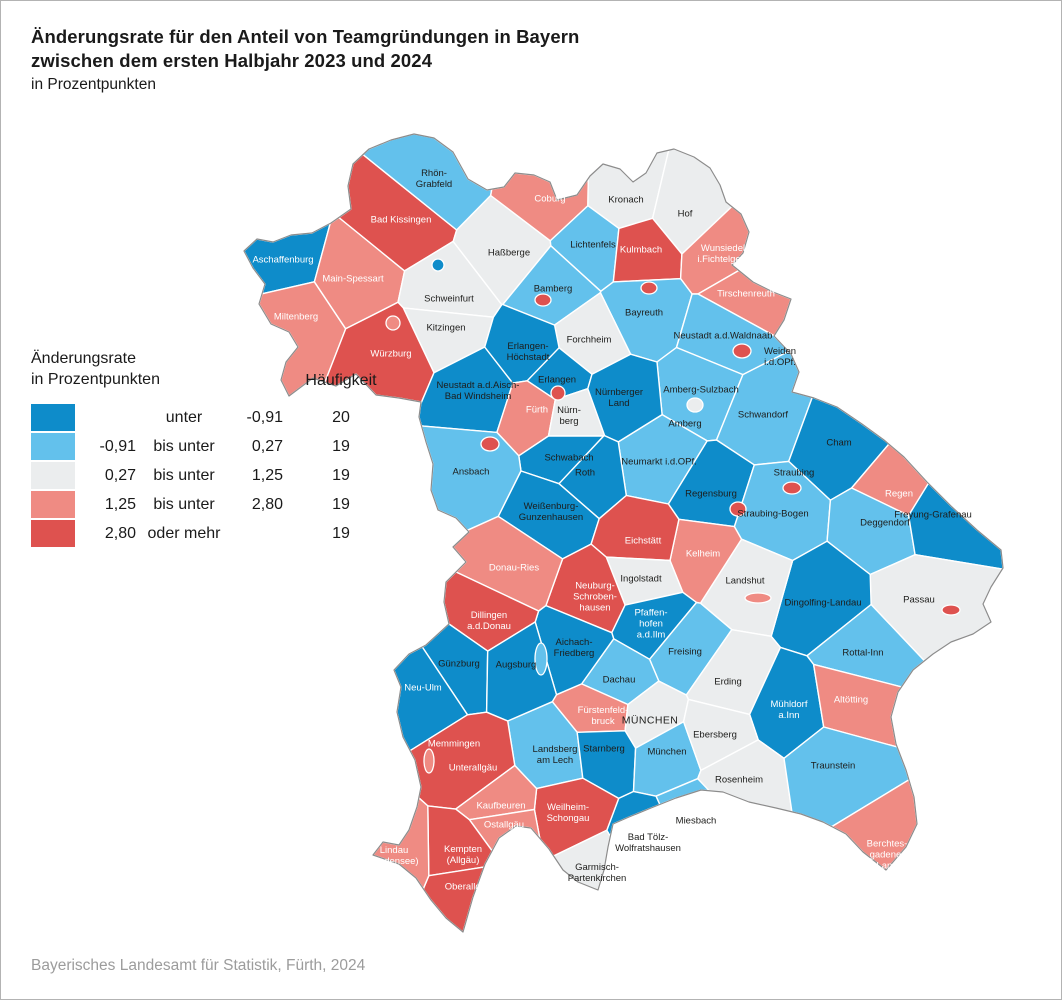 Image resolution: width=1062 pixels, height=1000 pixels. Describe the element at coordinates (264, 417) in the screenshot. I see `legend-class-to-0: -0,91` at that location.